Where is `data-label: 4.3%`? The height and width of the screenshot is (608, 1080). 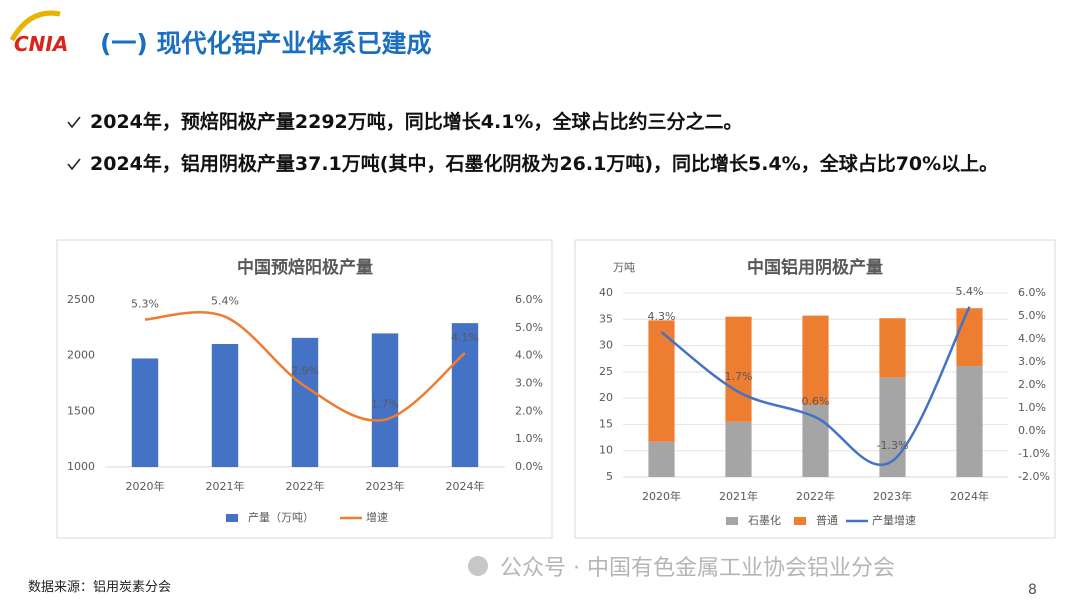
data-label: 4.3% is located at coordinates (662, 316).